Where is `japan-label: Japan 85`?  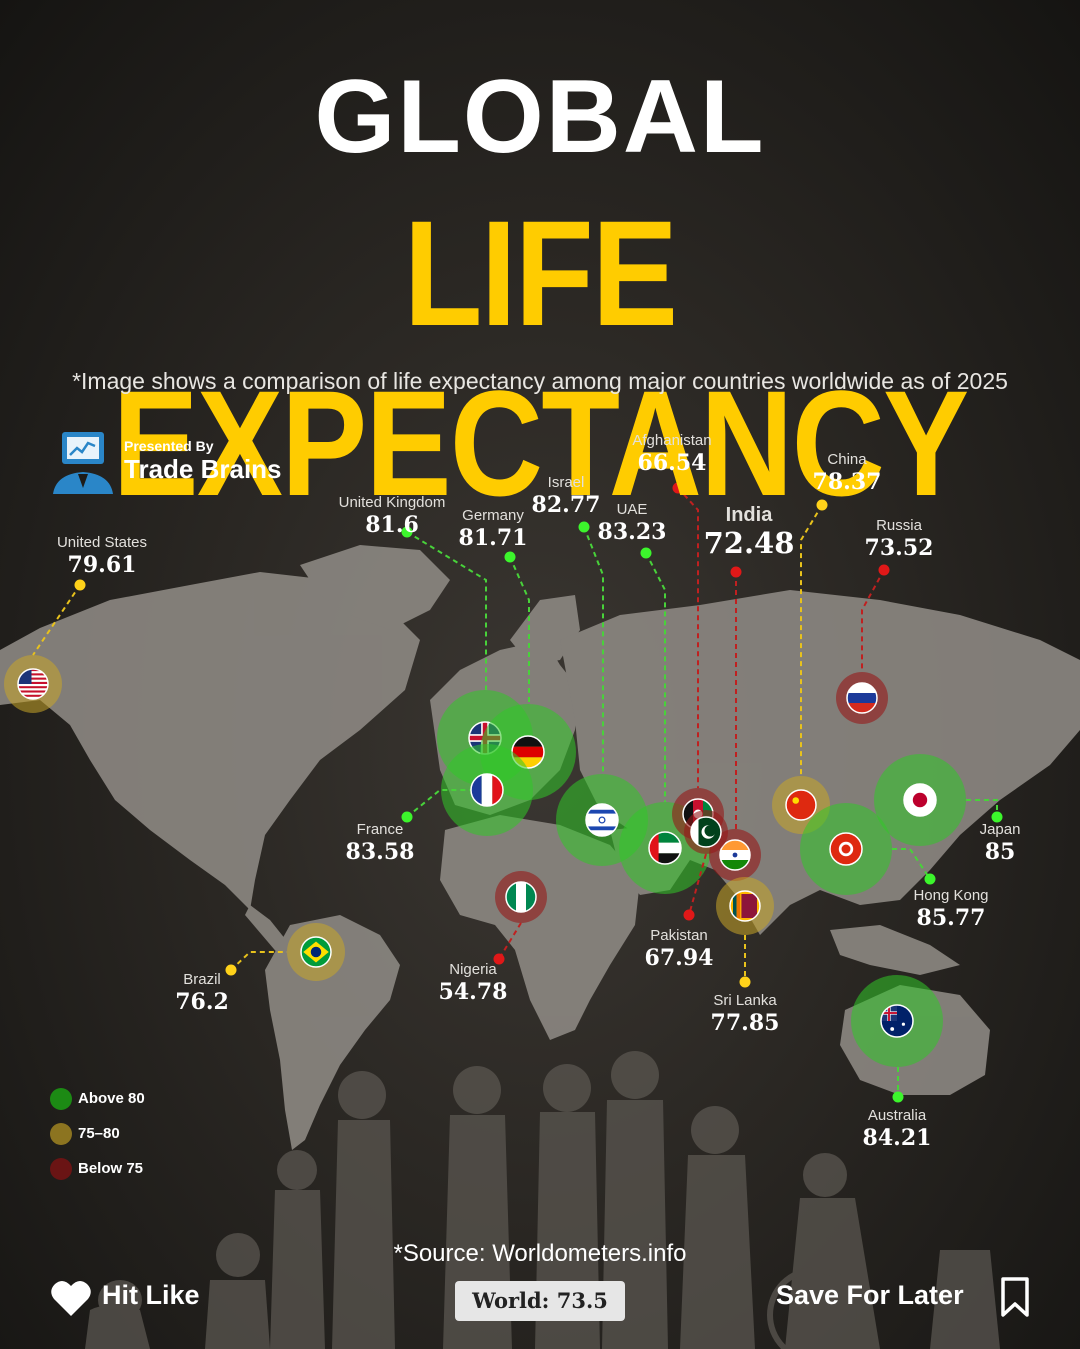
japan-label: Japan 85 is located at coordinates (1000, 842).